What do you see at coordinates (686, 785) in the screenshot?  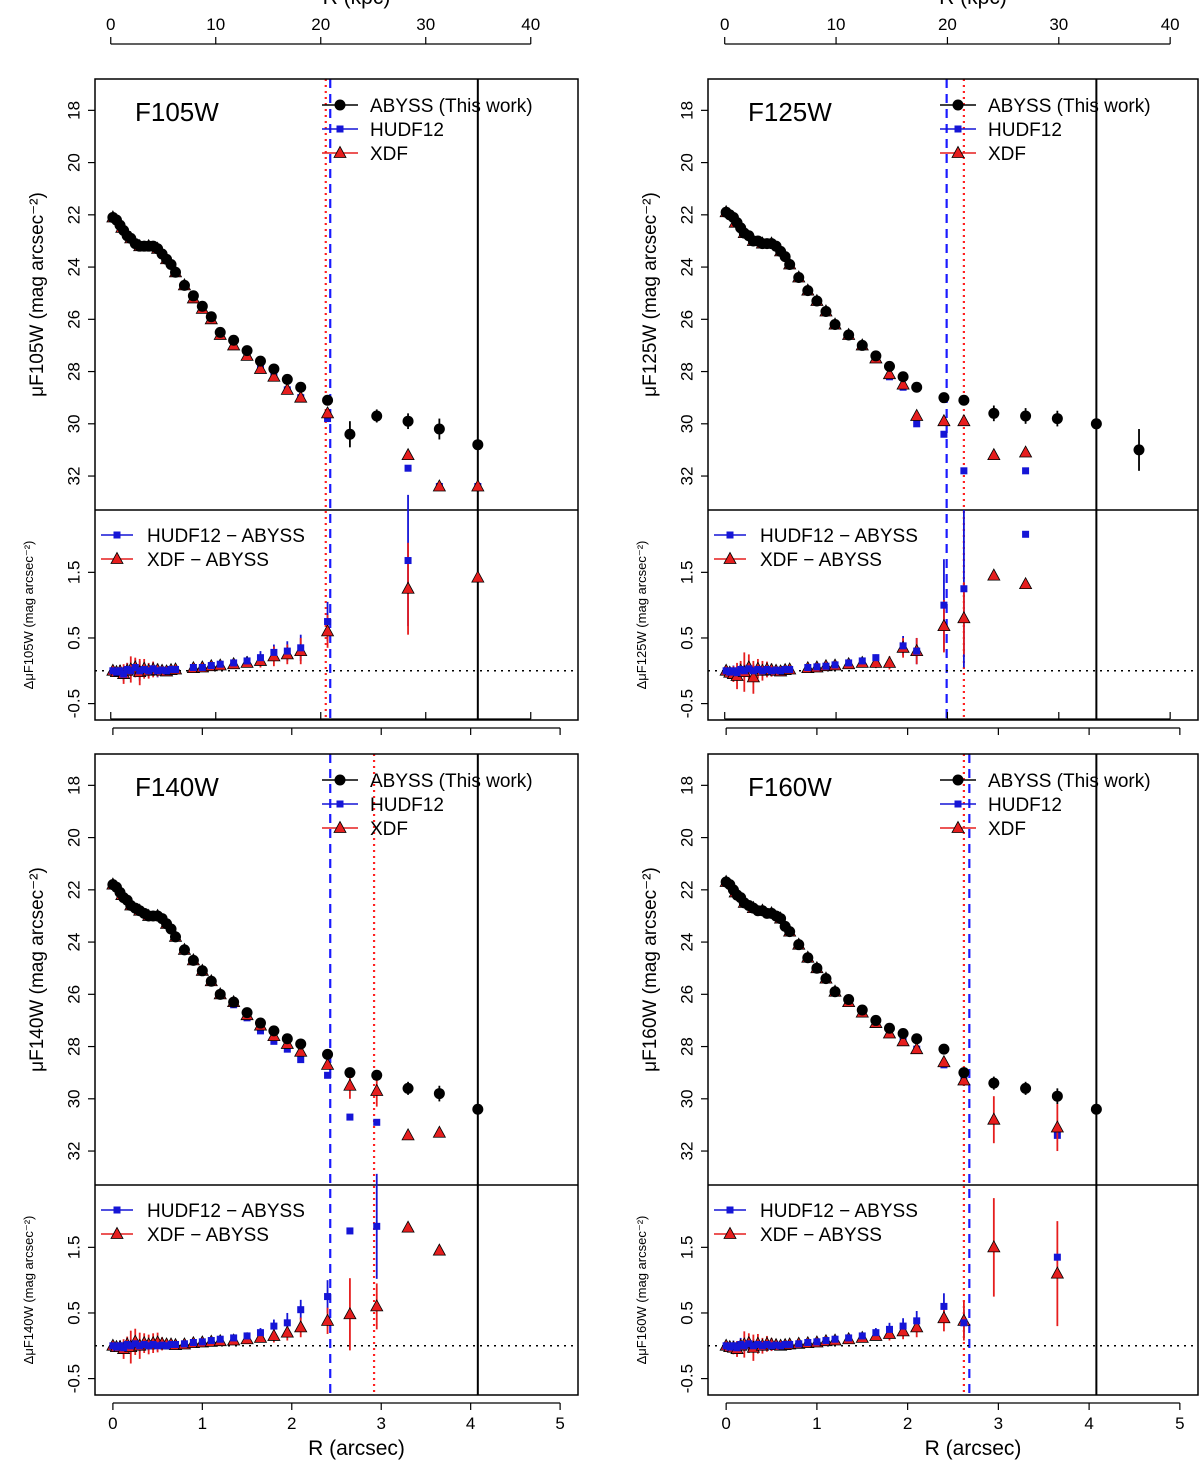 I see `mu-tick-label: 18` at bounding box center [686, 785].